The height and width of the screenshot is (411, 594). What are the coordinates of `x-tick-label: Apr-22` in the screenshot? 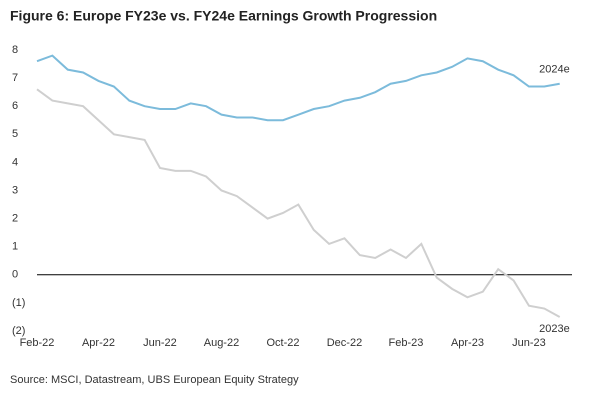 It's located at (98, 343).